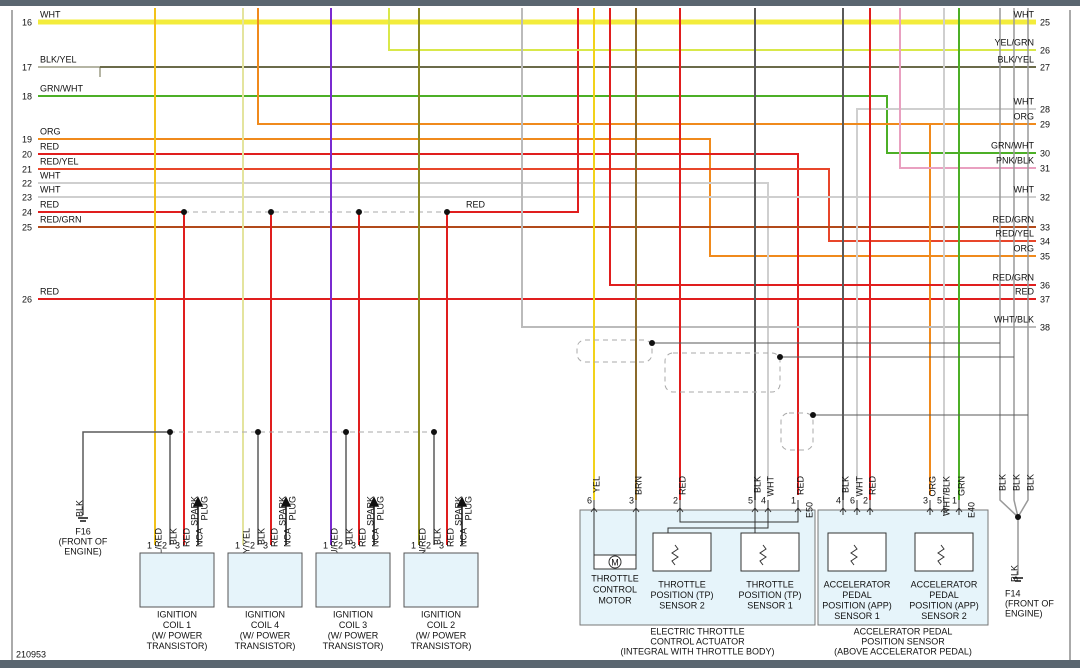 Image resolution: width=1080 pixels, height=668 pixels. Describe the element at coordinates (944, 616) in the screenshot. I see `part-name: SENSOR 2` at that location.